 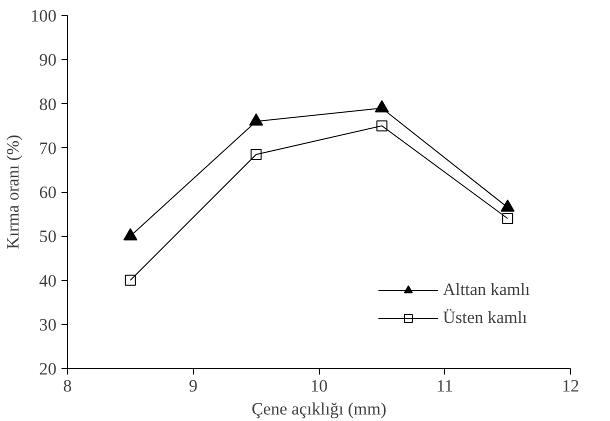 I want to click on y-axis-title: Kırma oranı (%), so click(x=13, y=192).